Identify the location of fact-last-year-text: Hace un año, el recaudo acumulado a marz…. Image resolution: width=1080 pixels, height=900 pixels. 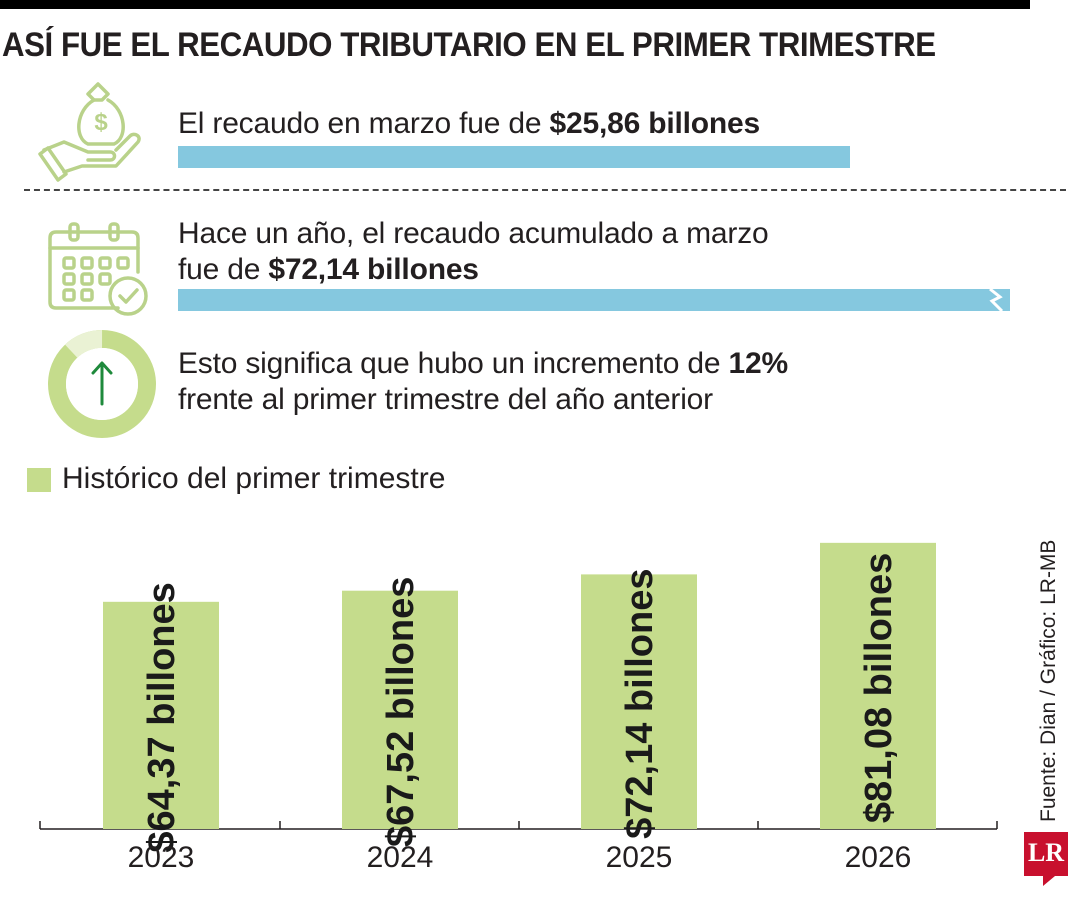
(473, 252).